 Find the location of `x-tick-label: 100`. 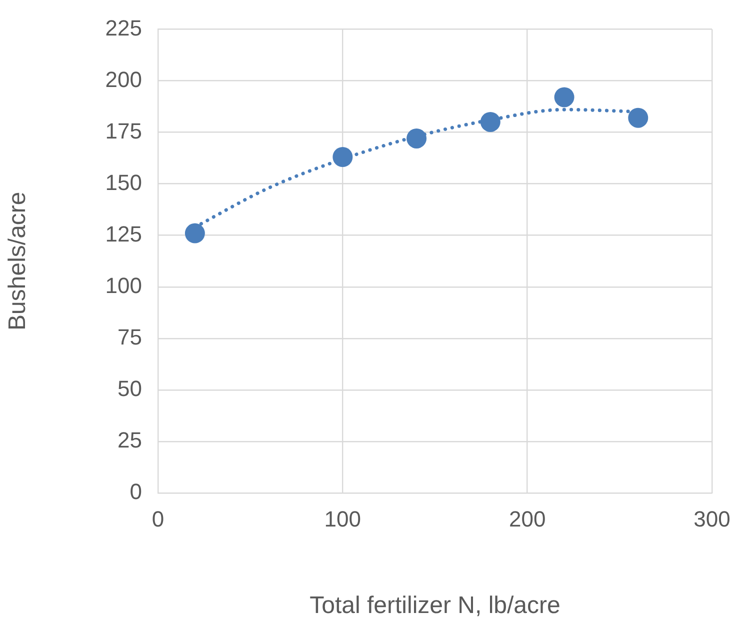

x-tick-label: 100 is located at coordinates (343, 519).